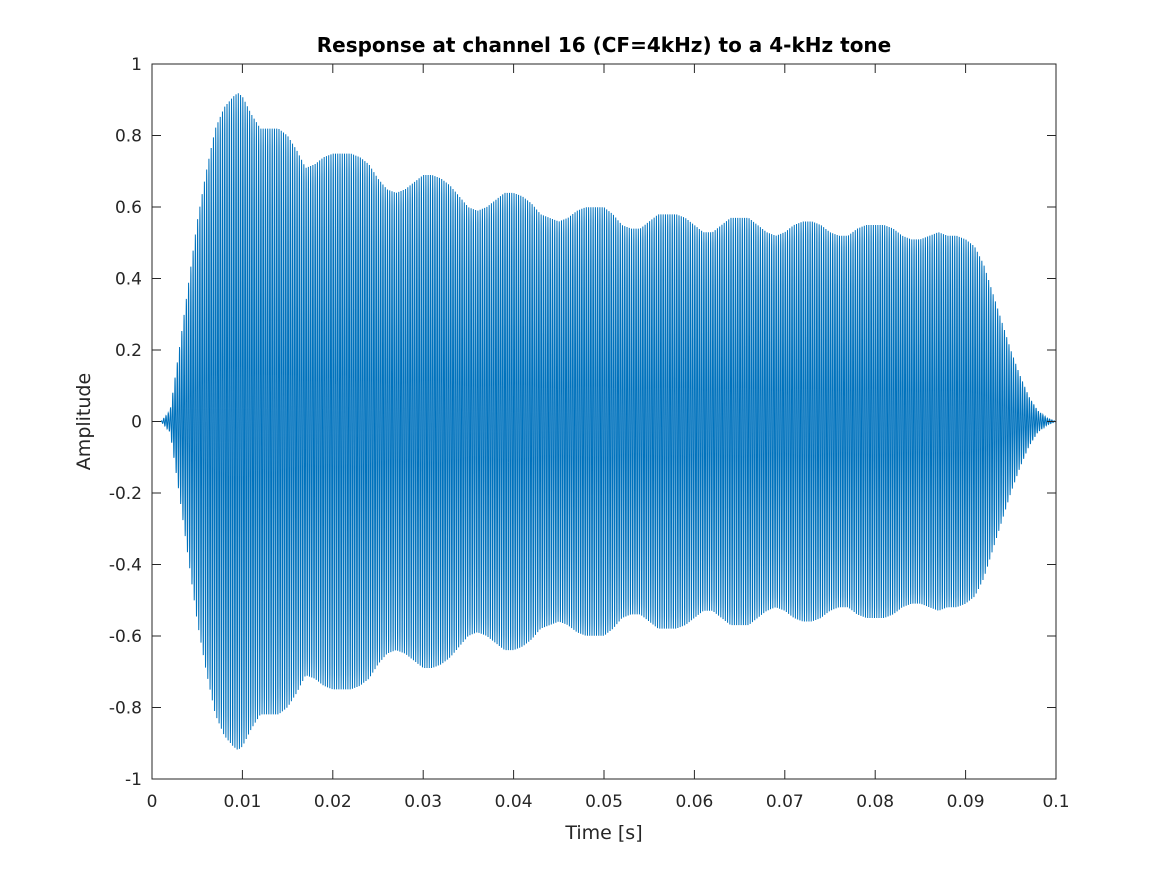 This screenshot has width=1167, height=875. Describe the element at coordinates (423, 802) in the screenshot. I see `x-tick-label: 0.03` at that location.